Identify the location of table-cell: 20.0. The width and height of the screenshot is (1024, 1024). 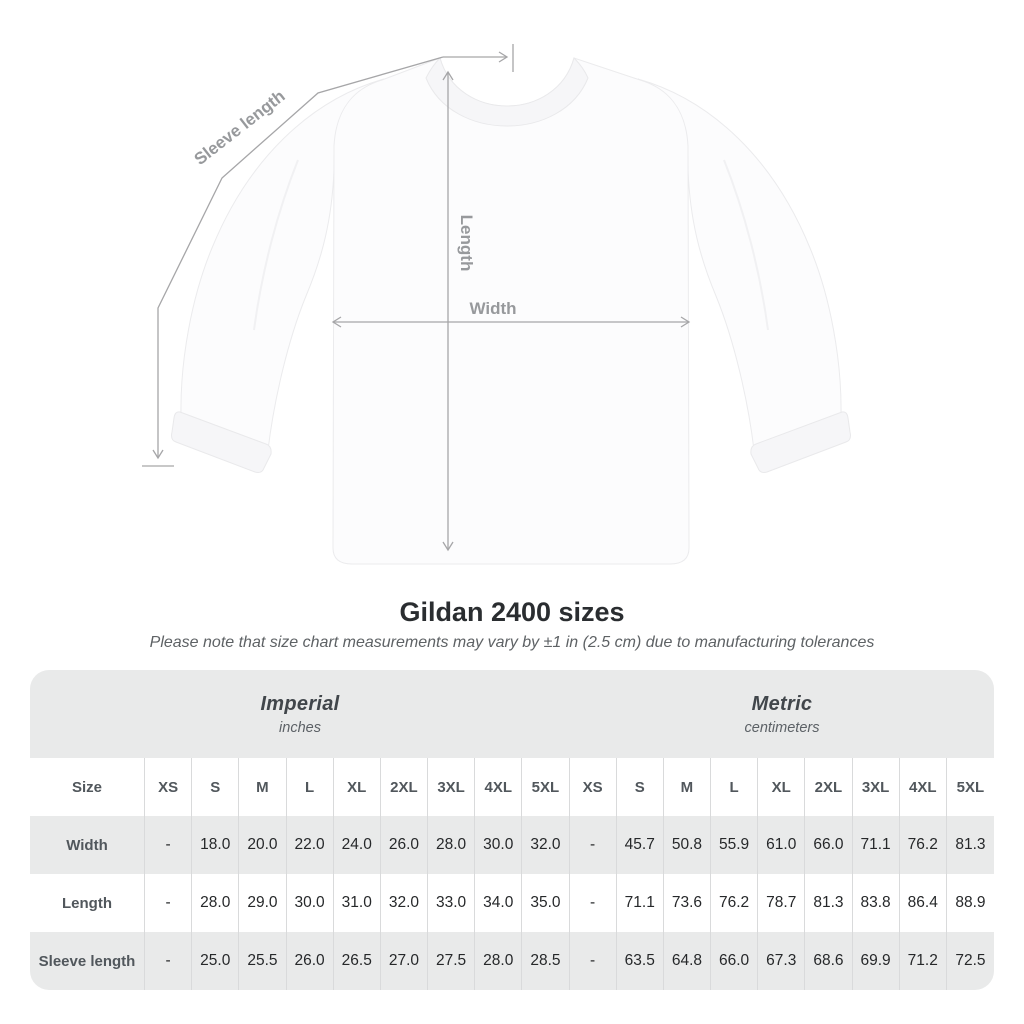
(263, 845).